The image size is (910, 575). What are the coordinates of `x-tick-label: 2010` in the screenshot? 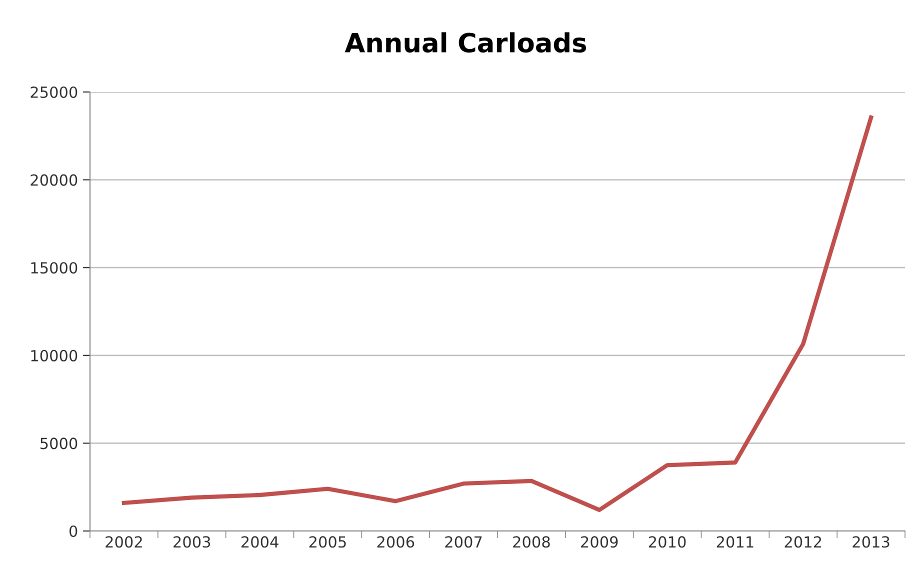 It's located at (667, 542).